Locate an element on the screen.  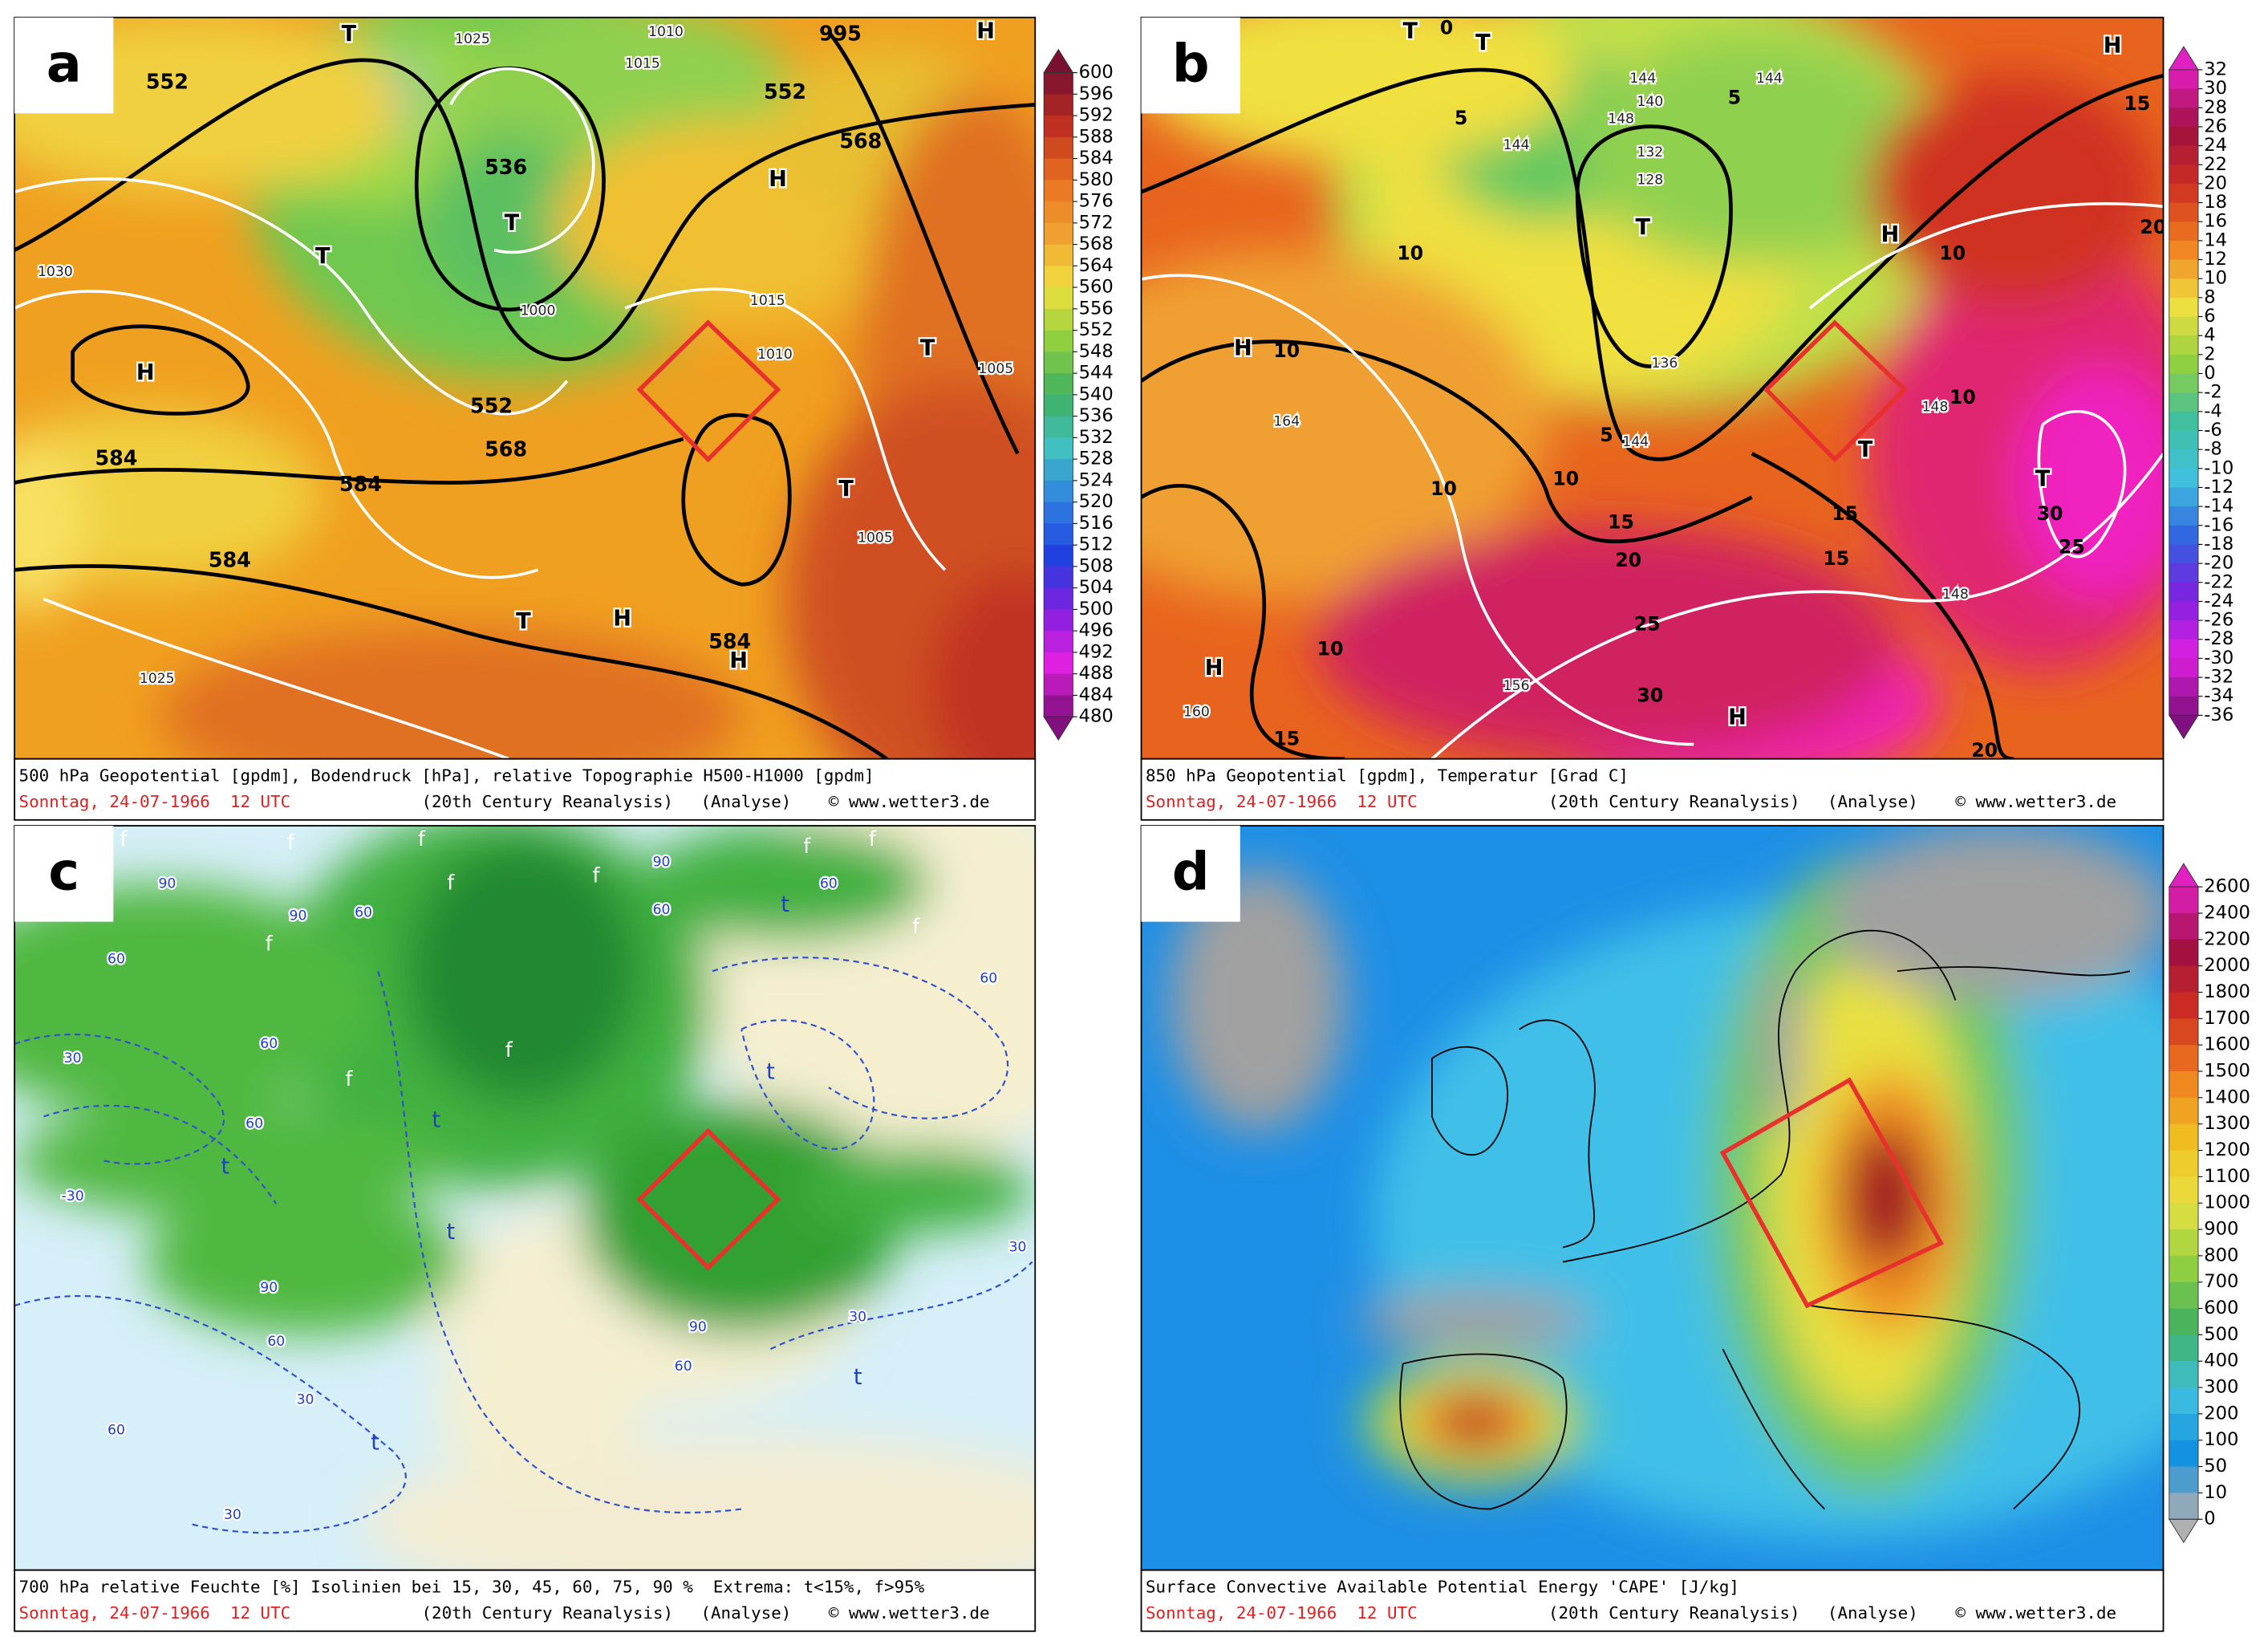
contour-label: 144 is located at coordinates (1642, 79).